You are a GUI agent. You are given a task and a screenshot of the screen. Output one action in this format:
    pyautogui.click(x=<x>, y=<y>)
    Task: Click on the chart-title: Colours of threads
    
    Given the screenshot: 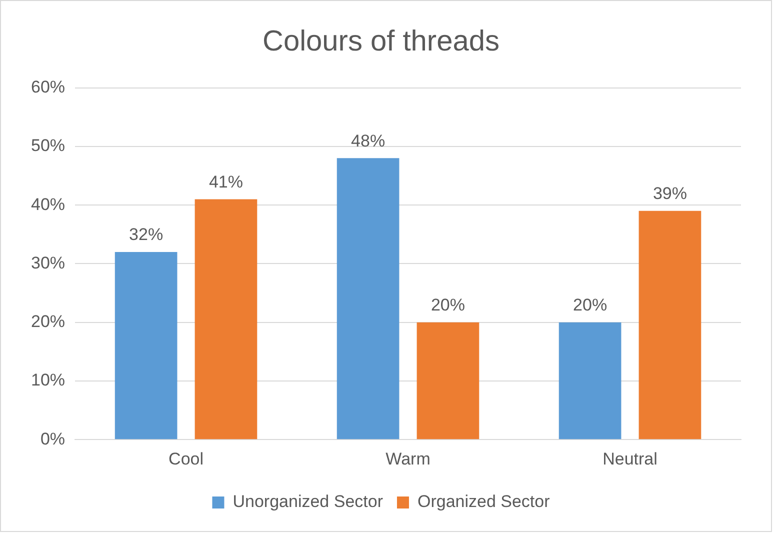 What is the action you would take?
    pyautogui.click(x=381, y=41)
    